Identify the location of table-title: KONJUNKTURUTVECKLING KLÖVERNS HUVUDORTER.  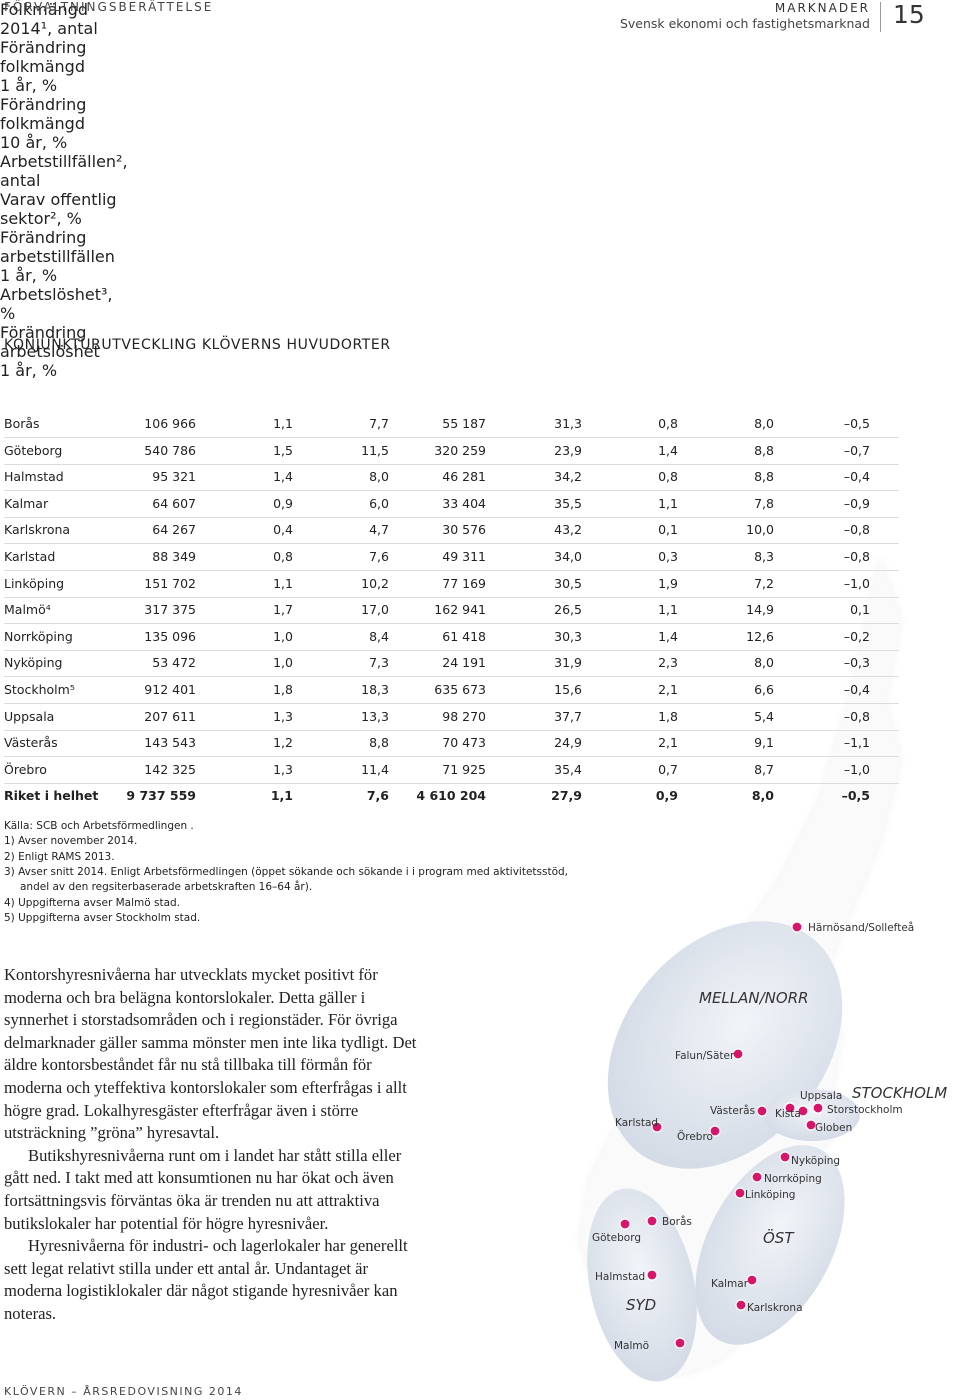
(197, 345).